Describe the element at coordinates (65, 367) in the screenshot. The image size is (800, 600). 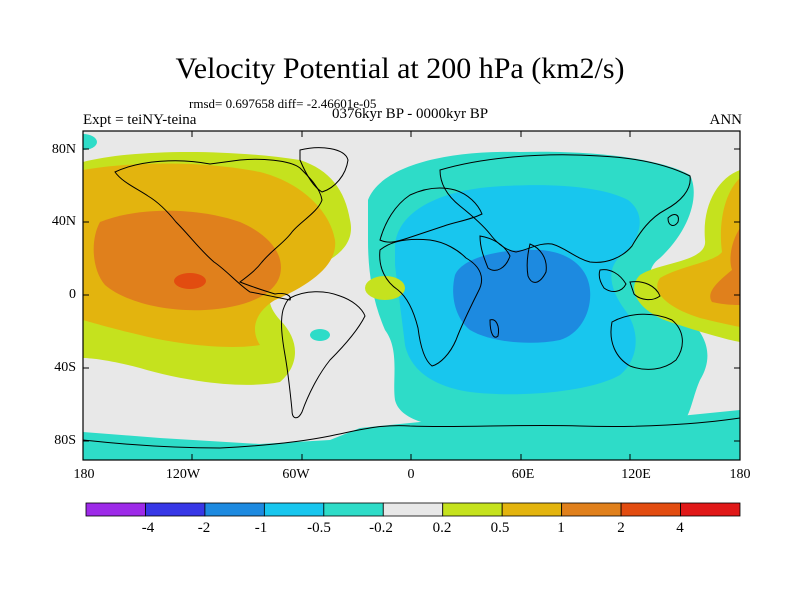
I see `ytick-40s: 40S` at that location.